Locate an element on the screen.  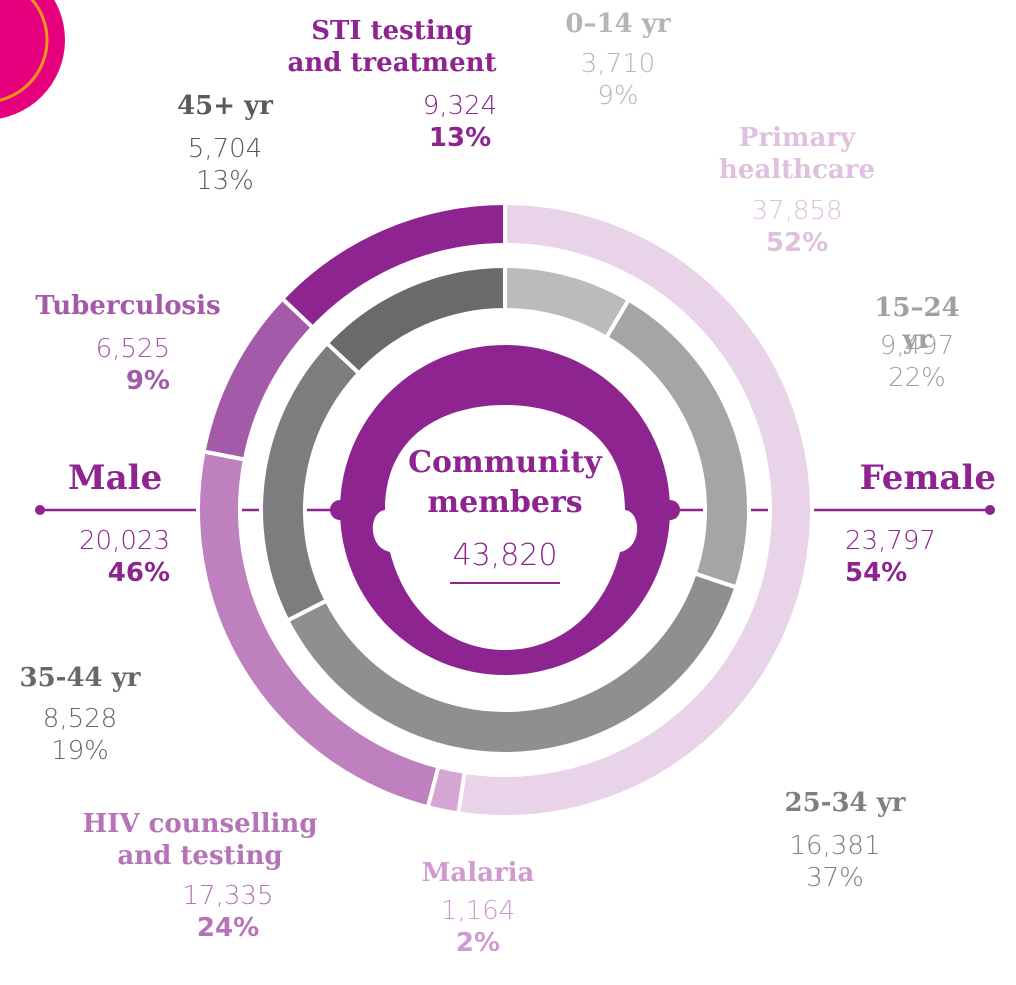
category-label: 25-34 yr is located at coordinates (845, 803).